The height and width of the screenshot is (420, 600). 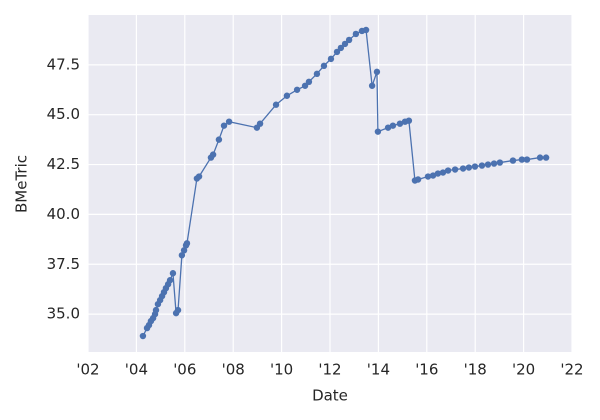 What do you see at coordinates (63, 64) in the screenshot?
I see `y-tick-label: 47.5` at bounding box center [63, 64].